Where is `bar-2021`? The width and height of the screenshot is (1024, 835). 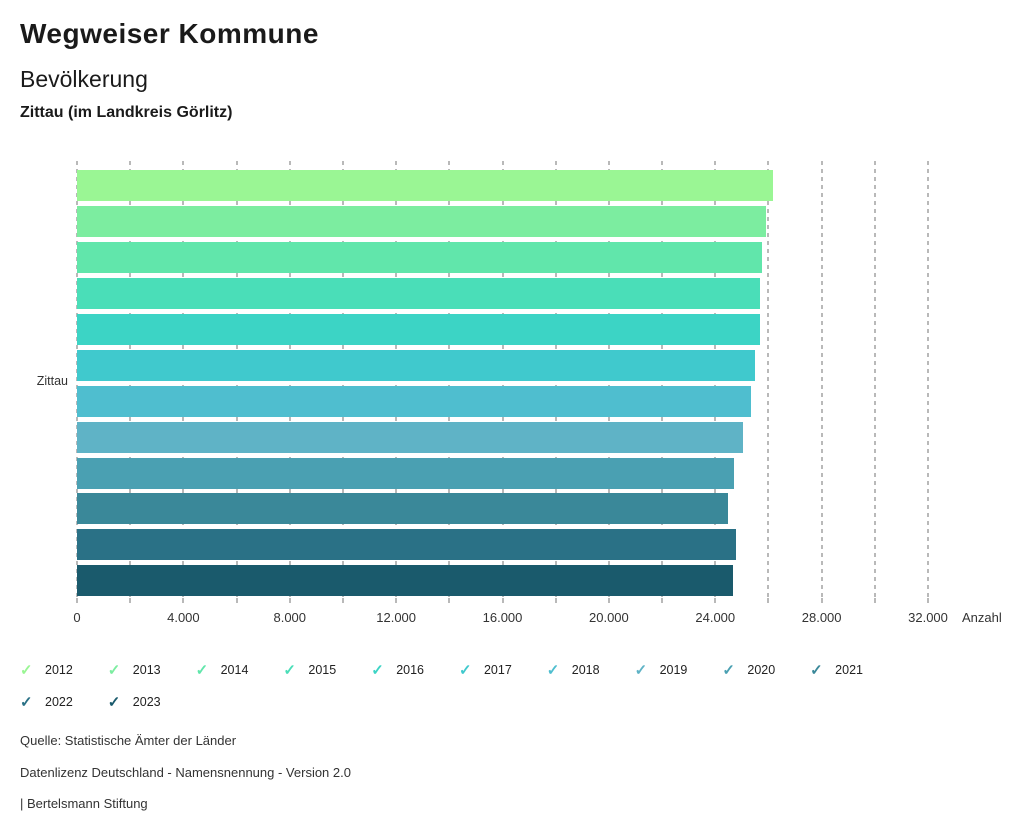
bar-2021 is located at coordinates (402, 509).